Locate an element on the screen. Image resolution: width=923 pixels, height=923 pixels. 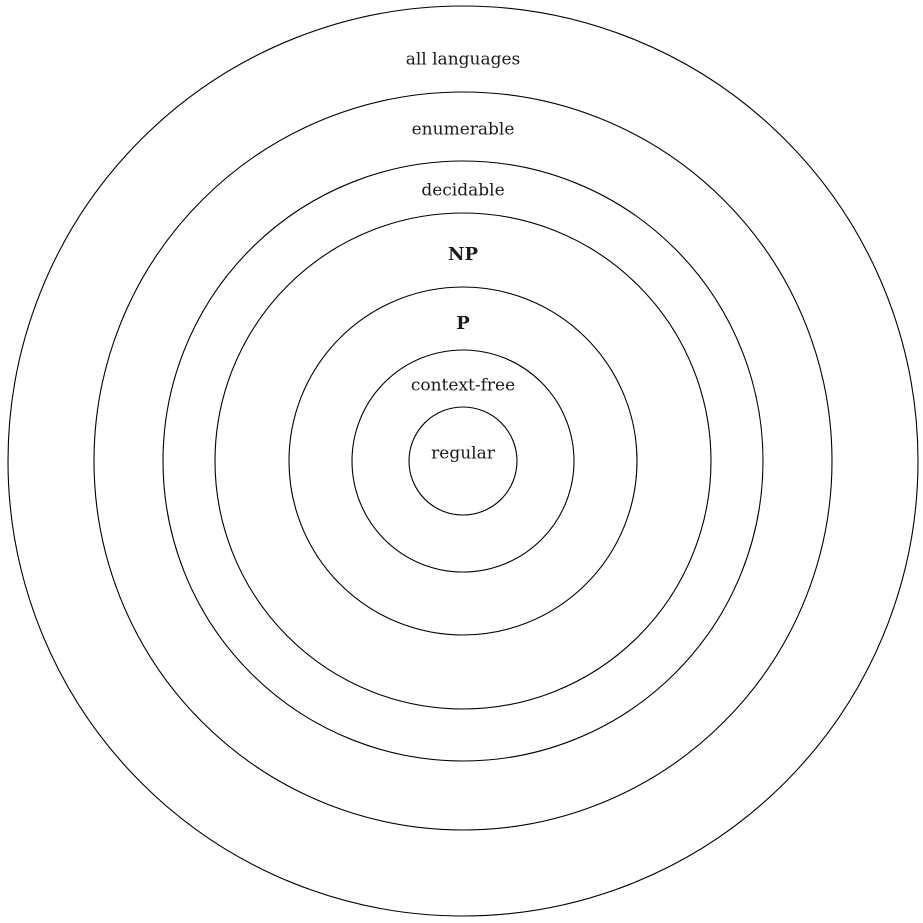
ring-label-enumerable: enumerable is located at coordinates (463, 130).